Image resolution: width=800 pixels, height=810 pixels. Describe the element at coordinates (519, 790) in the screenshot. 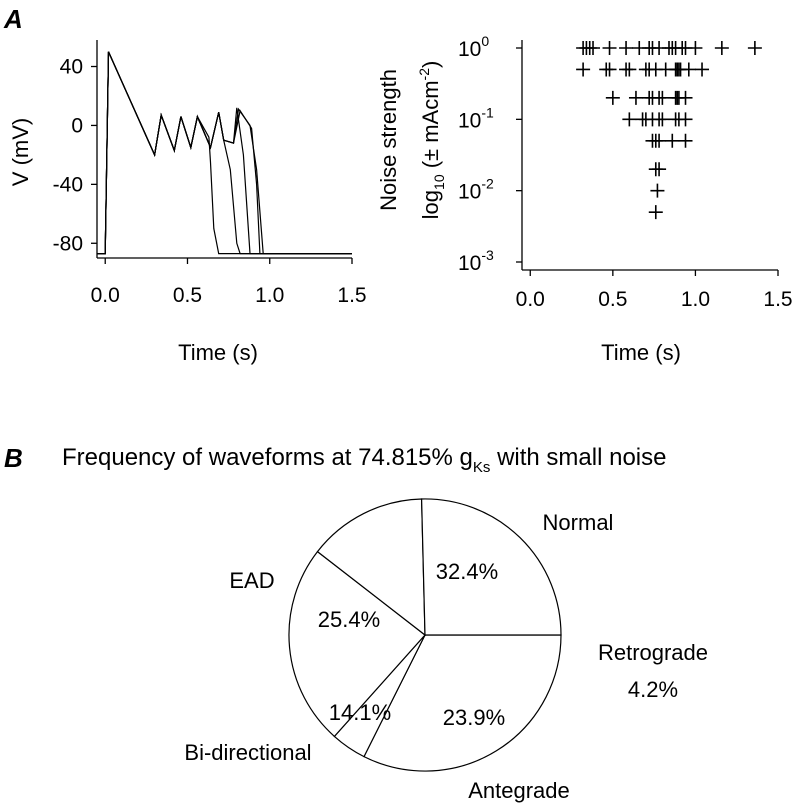

I see `pie-slice-name: Antegrade` at that location.